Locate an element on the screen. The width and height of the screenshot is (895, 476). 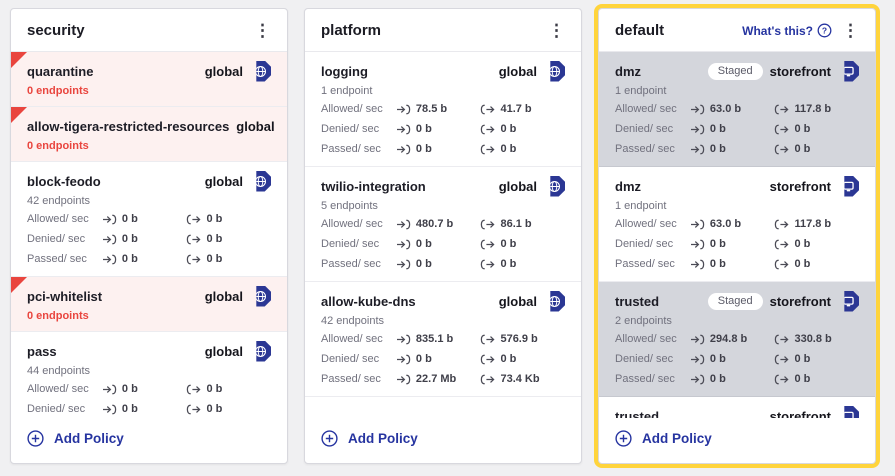
add-policy-label: Add Policy is located at coordinates (677, 438).